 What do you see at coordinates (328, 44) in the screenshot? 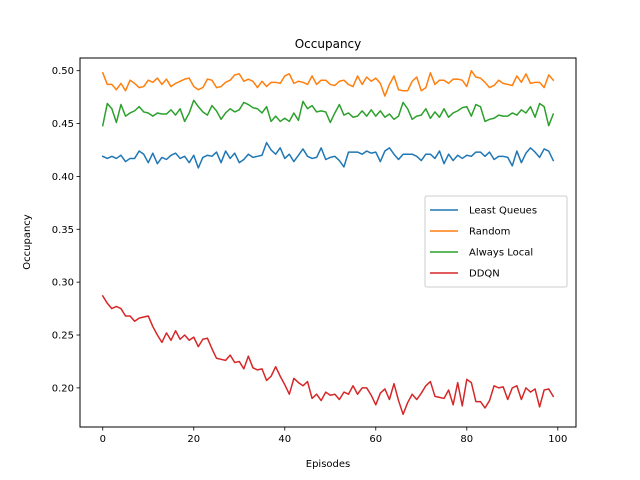
I see `chart-title: Occupancy` at bounding box center [328, 44].